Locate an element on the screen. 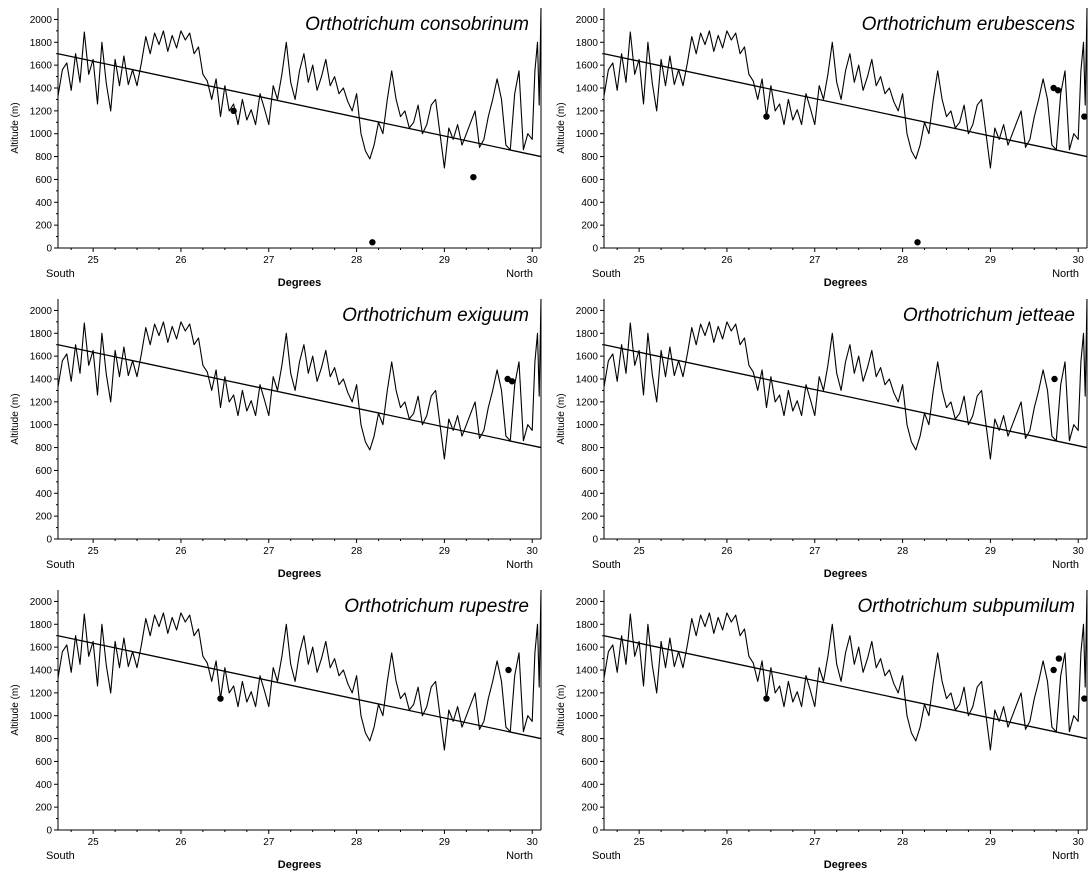  panel-title: Orthotrichum rupestre is located at coordinates (436, 606).